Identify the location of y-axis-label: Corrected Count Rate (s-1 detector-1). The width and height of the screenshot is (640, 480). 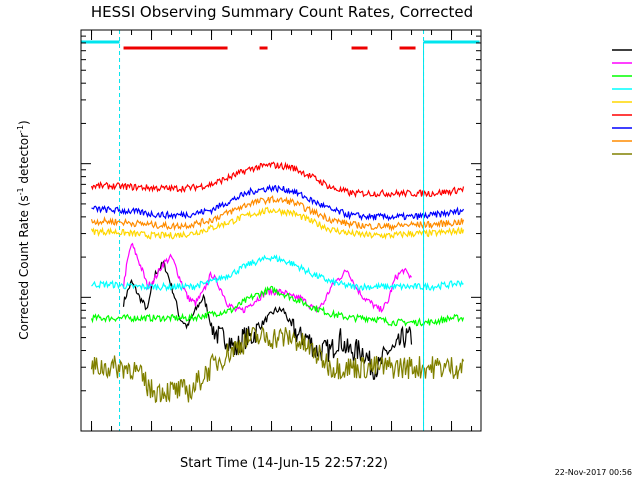
(23, 229).